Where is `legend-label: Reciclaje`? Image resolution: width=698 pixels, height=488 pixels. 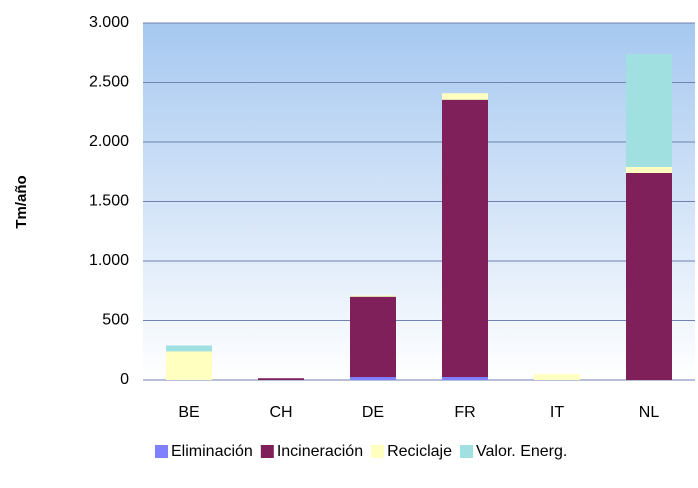 legend-label: Reciclaje is located at coordinates (419, 451).